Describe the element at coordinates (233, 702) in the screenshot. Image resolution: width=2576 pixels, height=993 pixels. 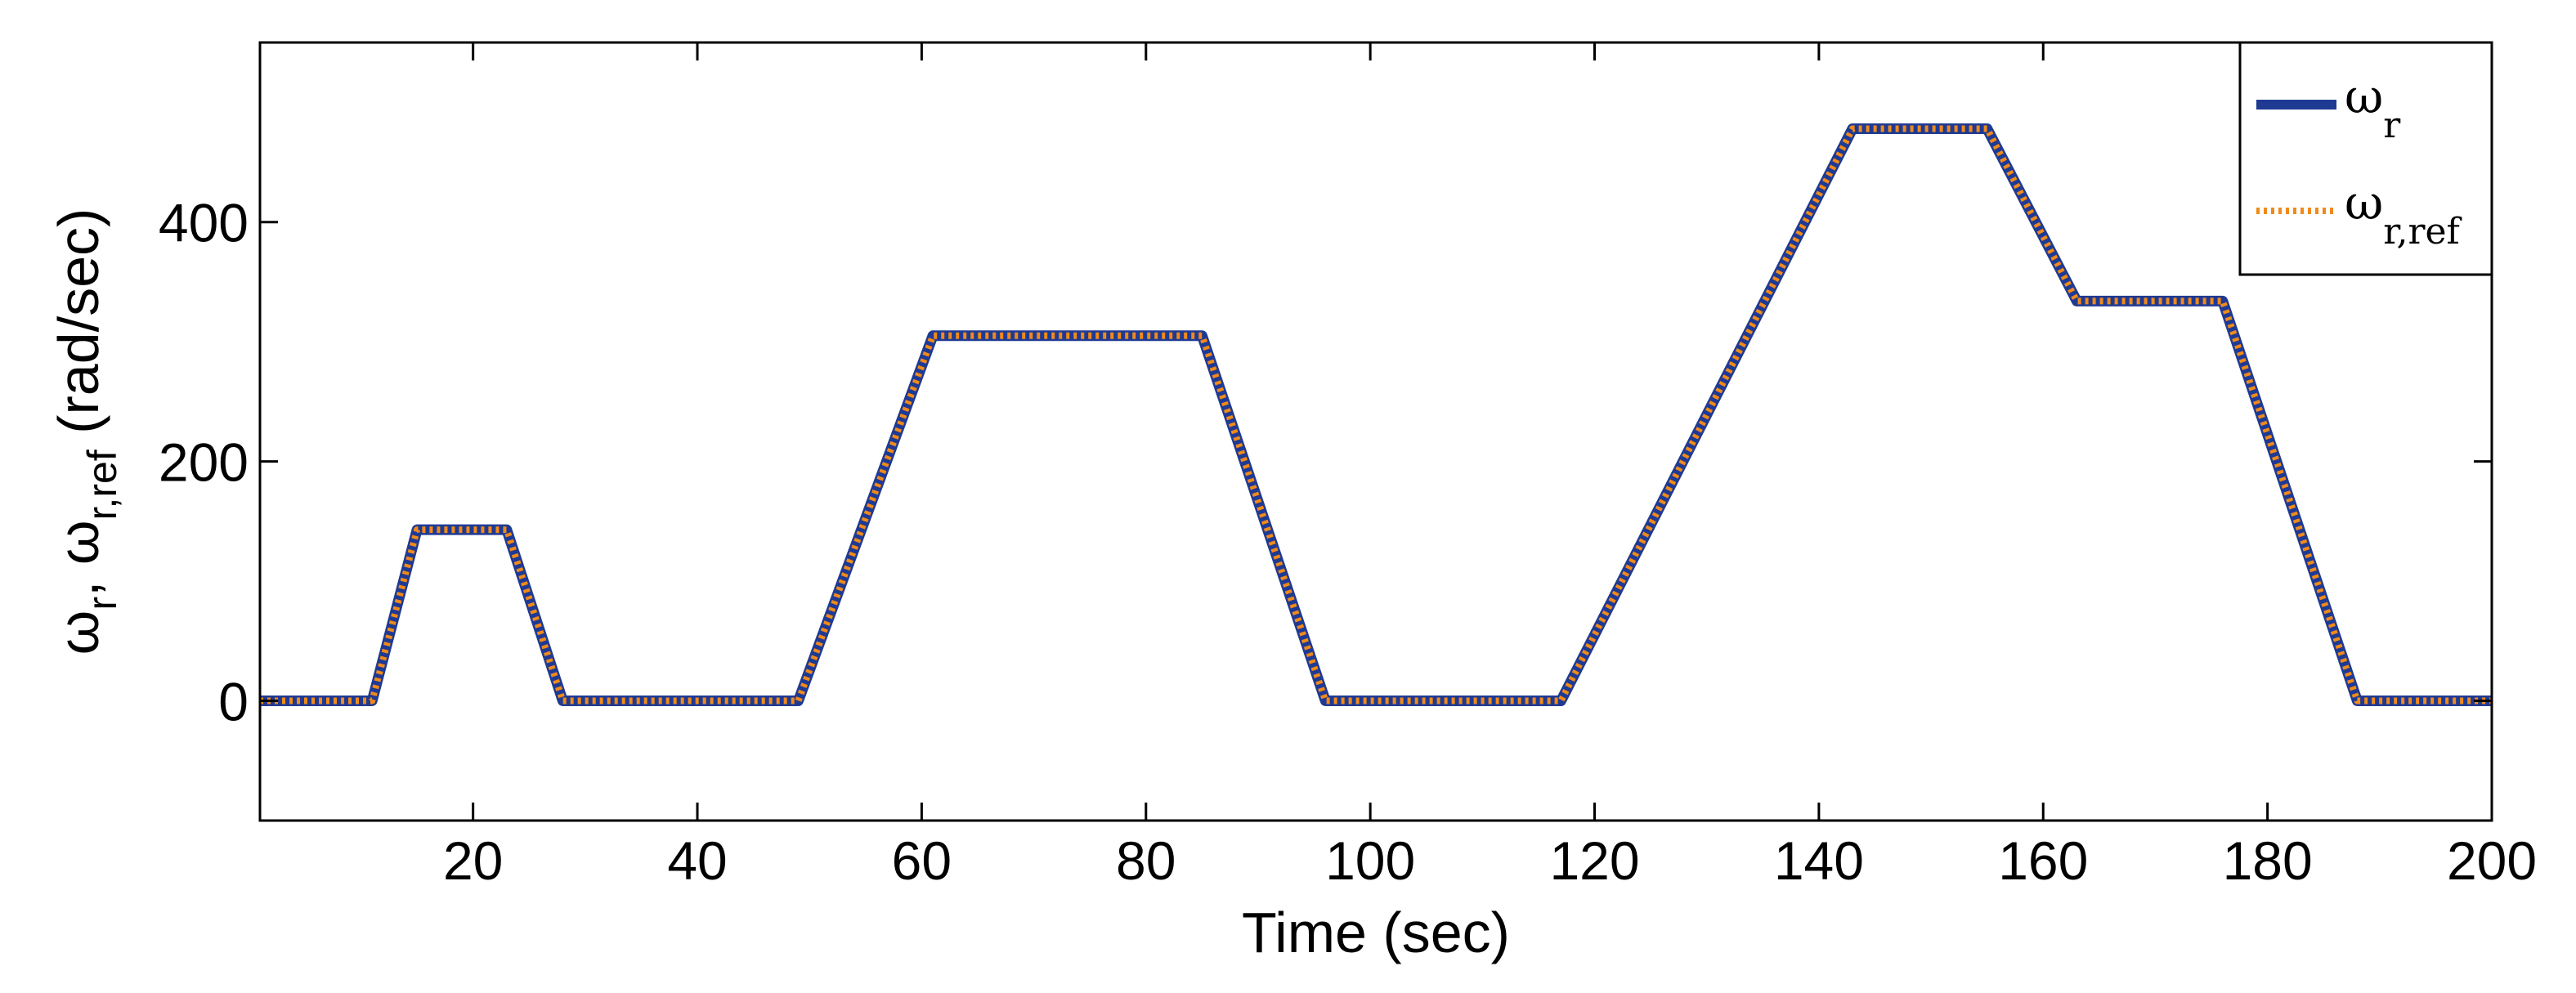
I see `y-tick-label: 0` at that location.